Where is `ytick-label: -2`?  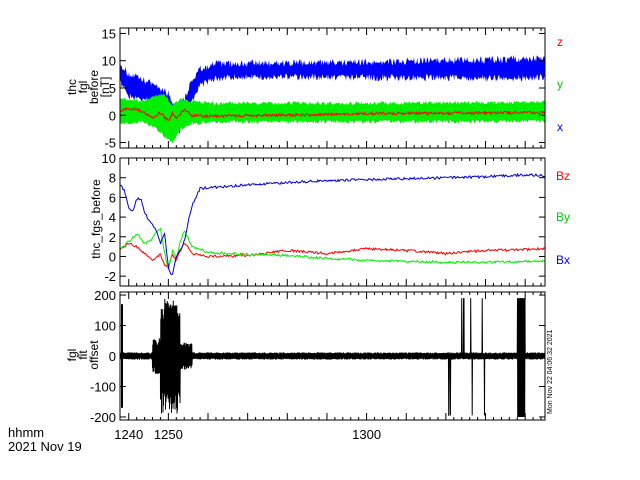 ytick-label: -2 is located at coordinates (110, 276).